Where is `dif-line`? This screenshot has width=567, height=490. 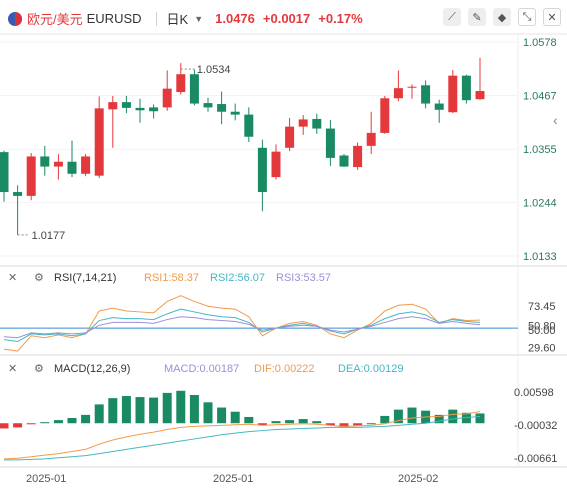 dif-line is located at coordinates (242, 435).